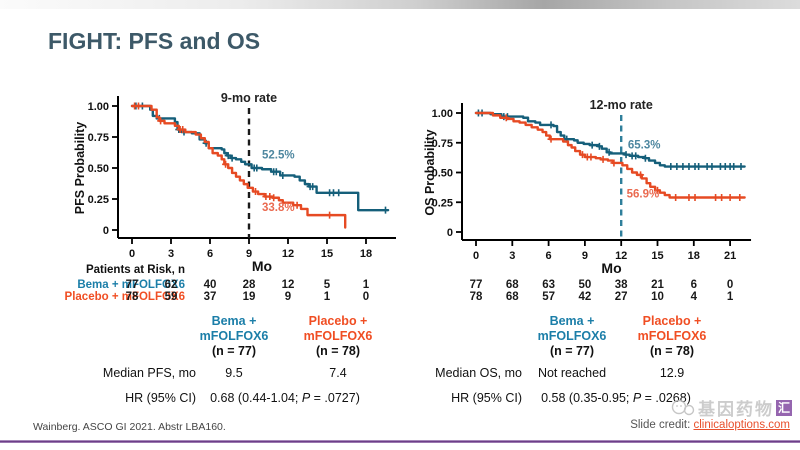 This screenshot has width=800, height=450. What do you see at coordinates (80, 168) in the screenshot?
I see `svg-text: PFS Probability` at bounding box center [80, 168].